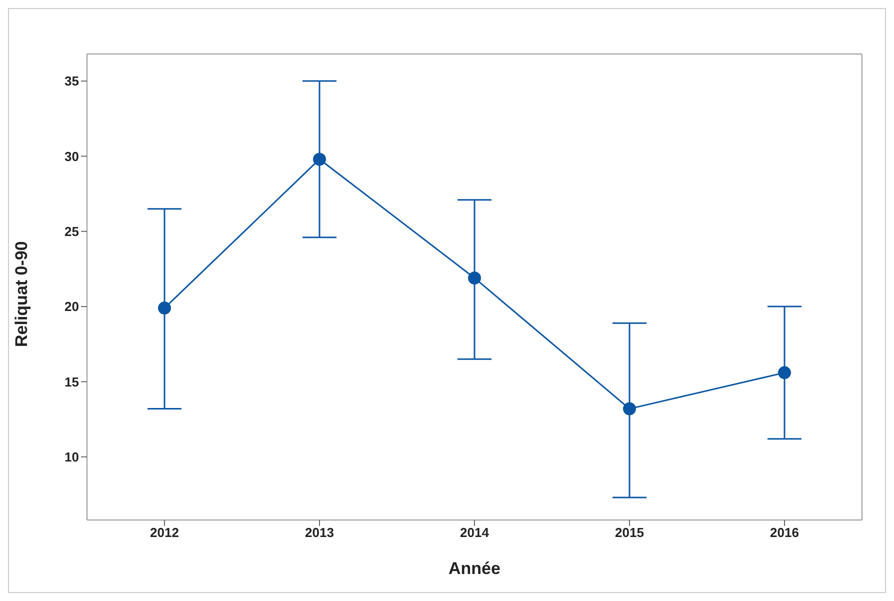 Image resolution: width=894 pixels, height=601 pixels. What do you see at coordinates (474, 568) in the screenshot?
I see `x-axis-title: Année` at bounding box center [474, 568].